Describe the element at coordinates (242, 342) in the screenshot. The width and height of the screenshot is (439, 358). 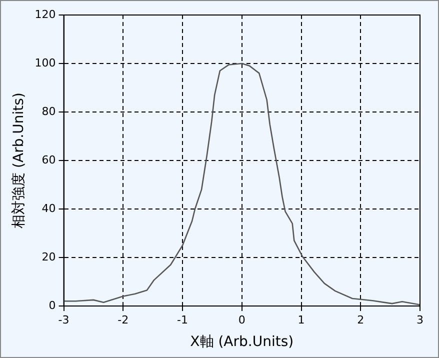
I see `x-axis-title: X軸 (Arb.Units)` at that location.